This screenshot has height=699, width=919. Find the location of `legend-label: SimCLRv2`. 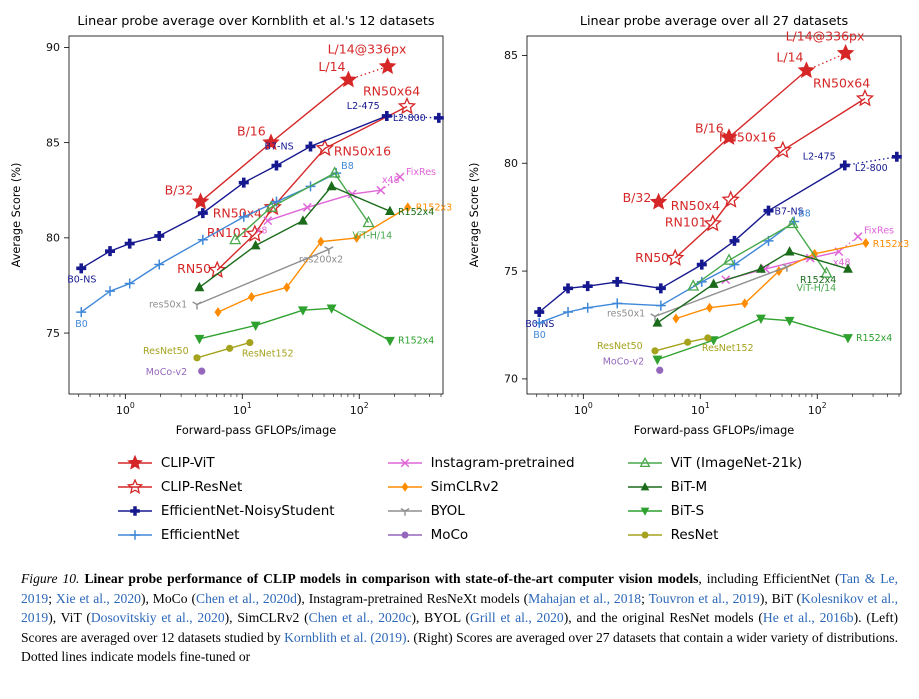

legend-label: SimCLRv2 is located at coordinates (464, 486).